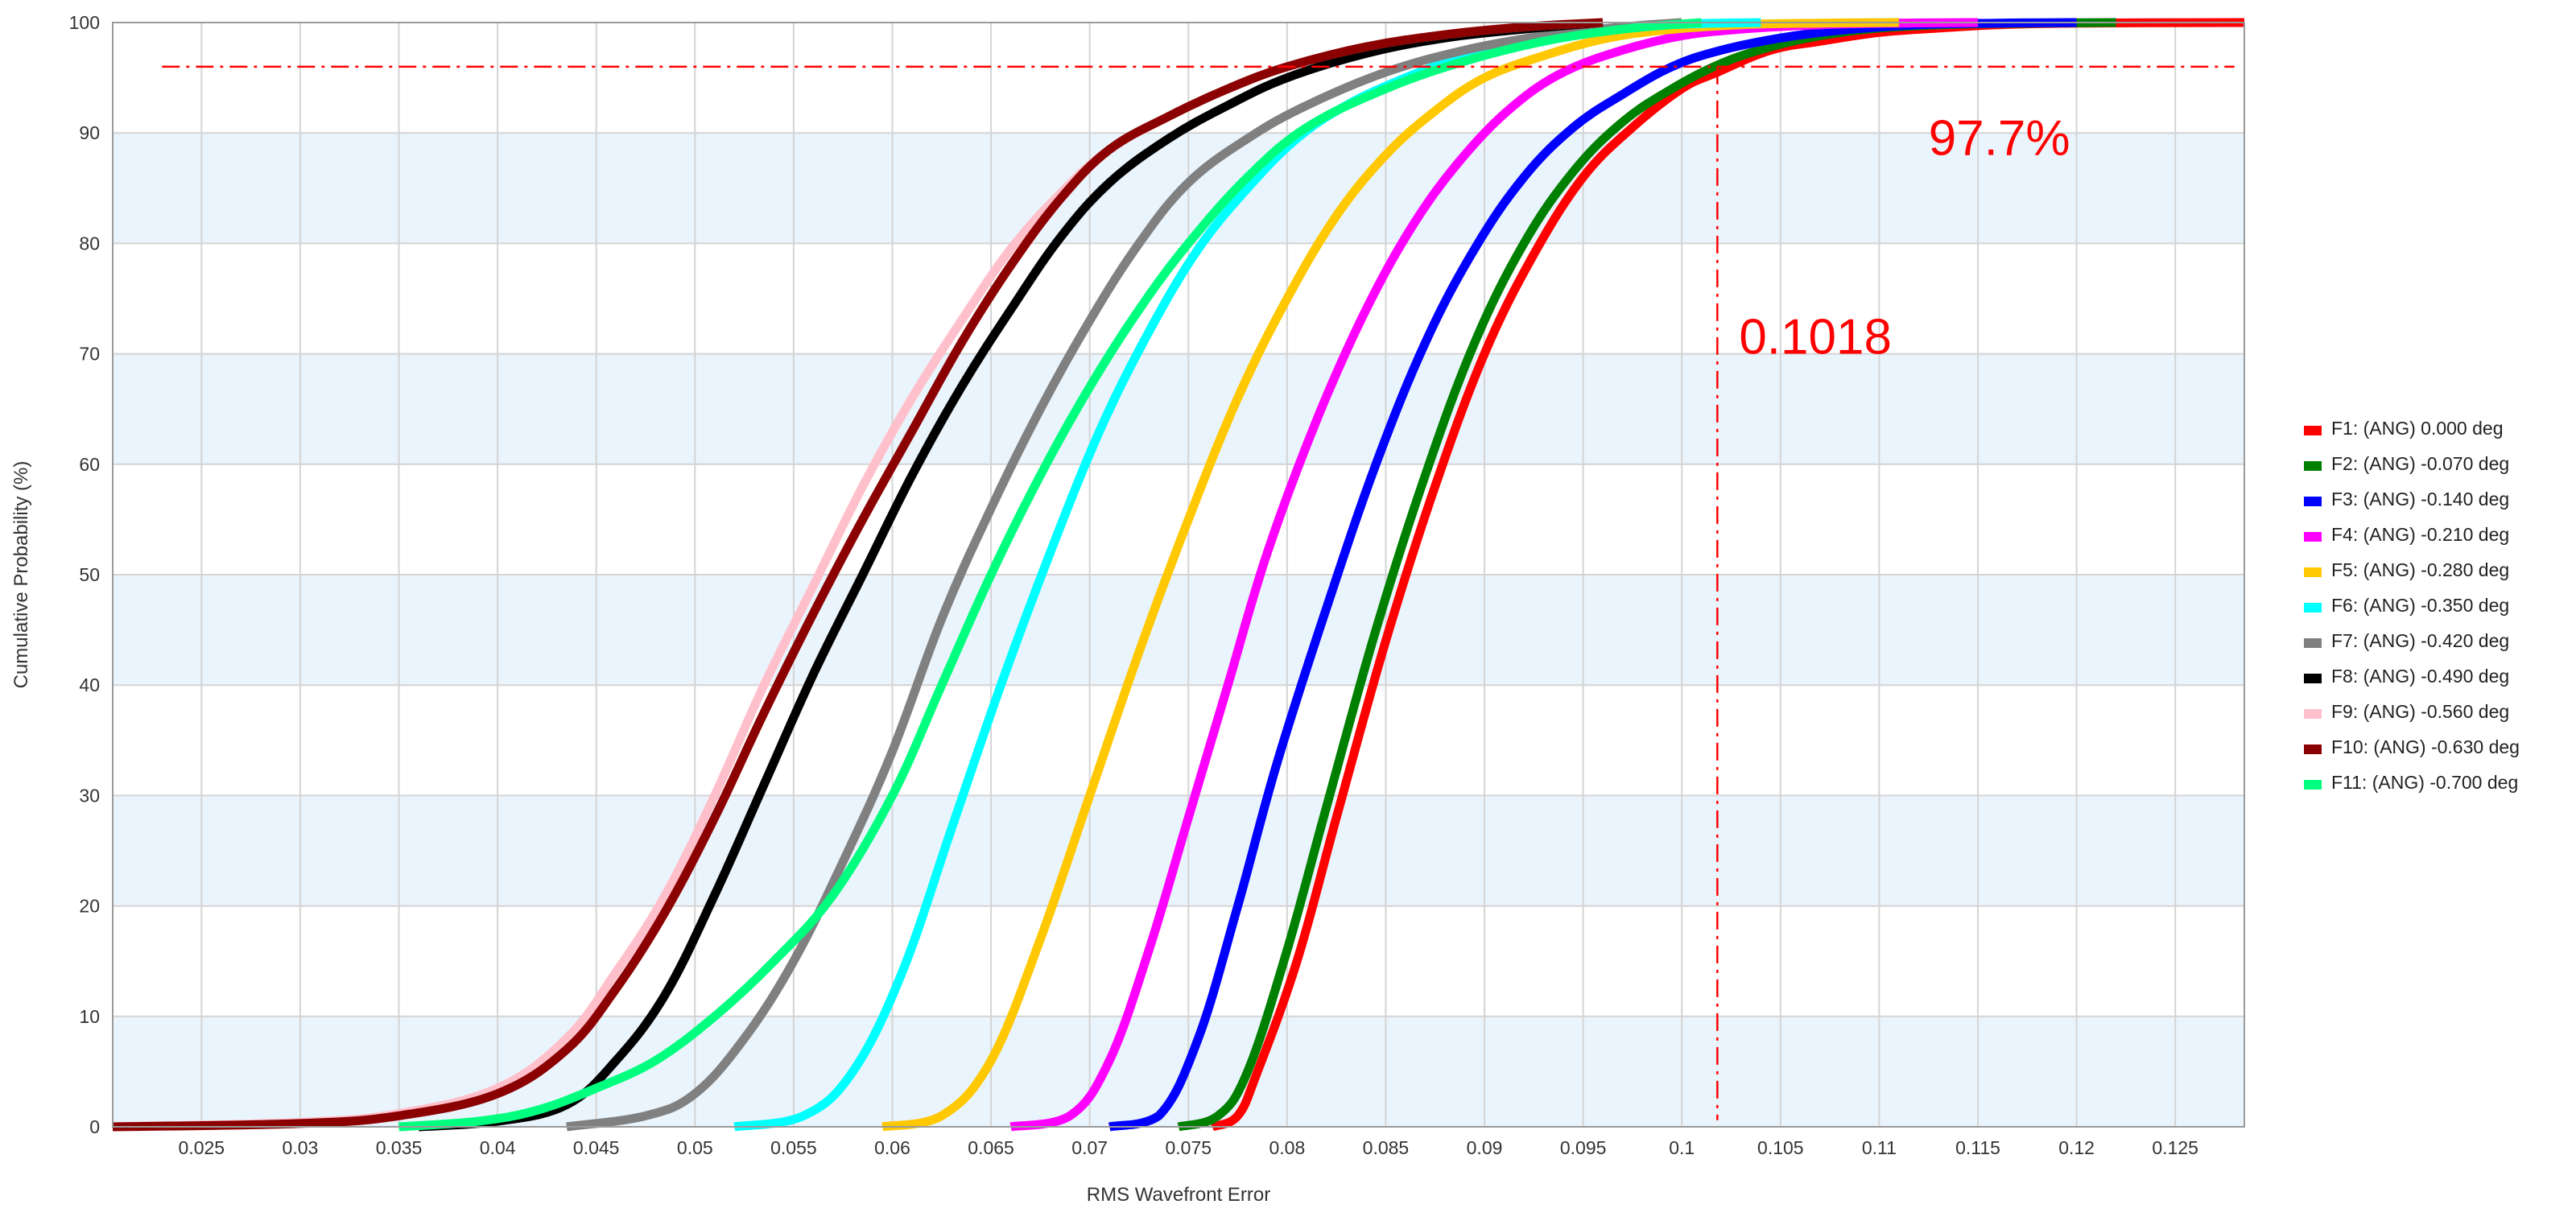  I want to click on y-axis-label: Cumulative Probability (%), so click(21, 575).